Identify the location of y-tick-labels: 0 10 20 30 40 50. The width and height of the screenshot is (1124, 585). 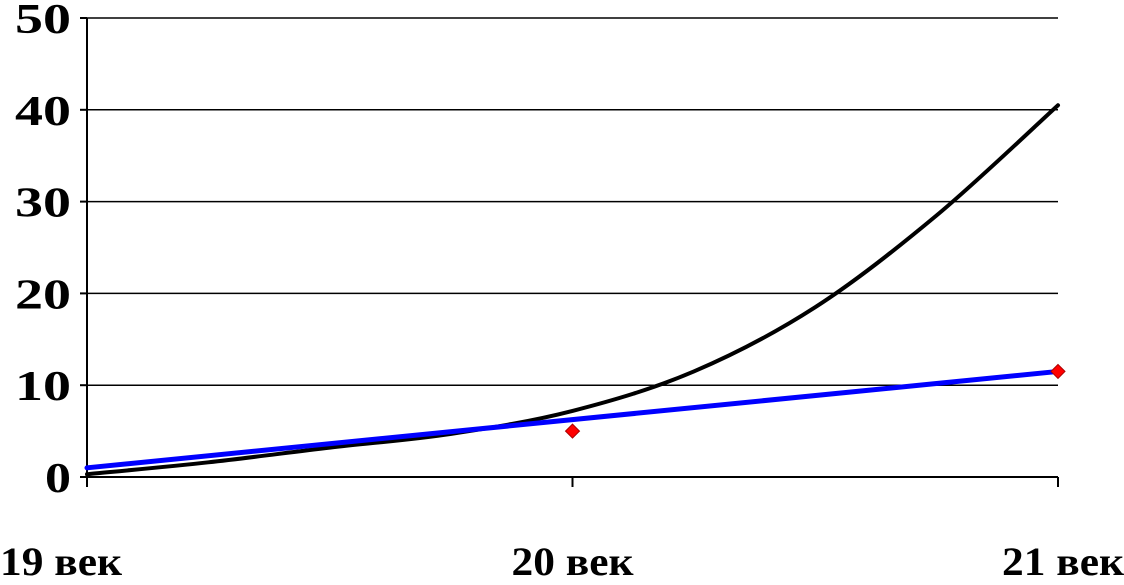
(43, 251).